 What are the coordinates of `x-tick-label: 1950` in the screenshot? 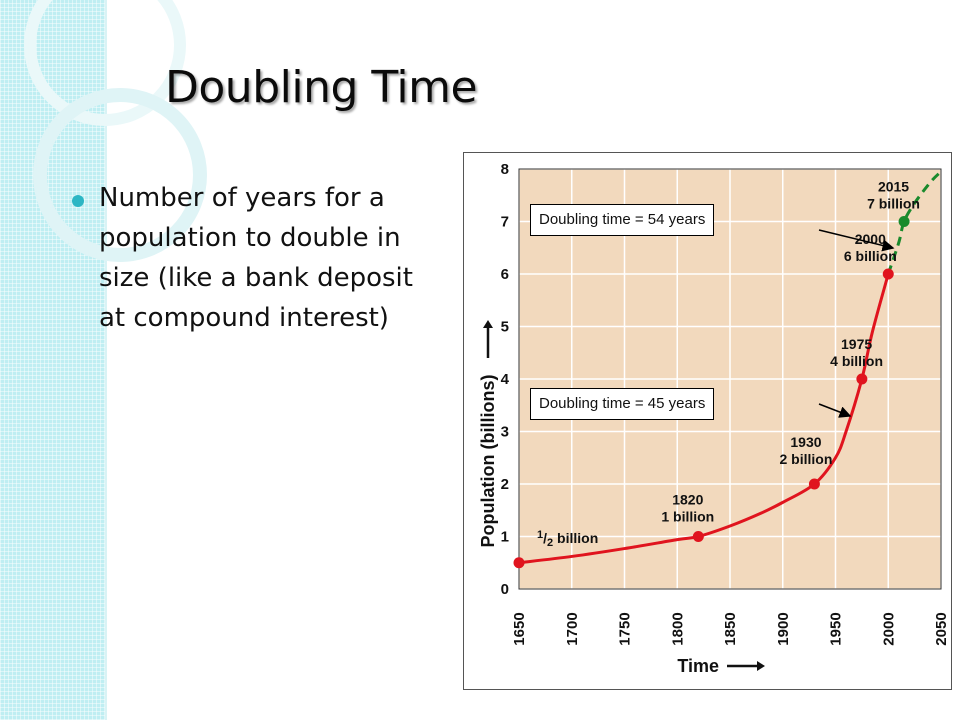 It's located at (836, 628).